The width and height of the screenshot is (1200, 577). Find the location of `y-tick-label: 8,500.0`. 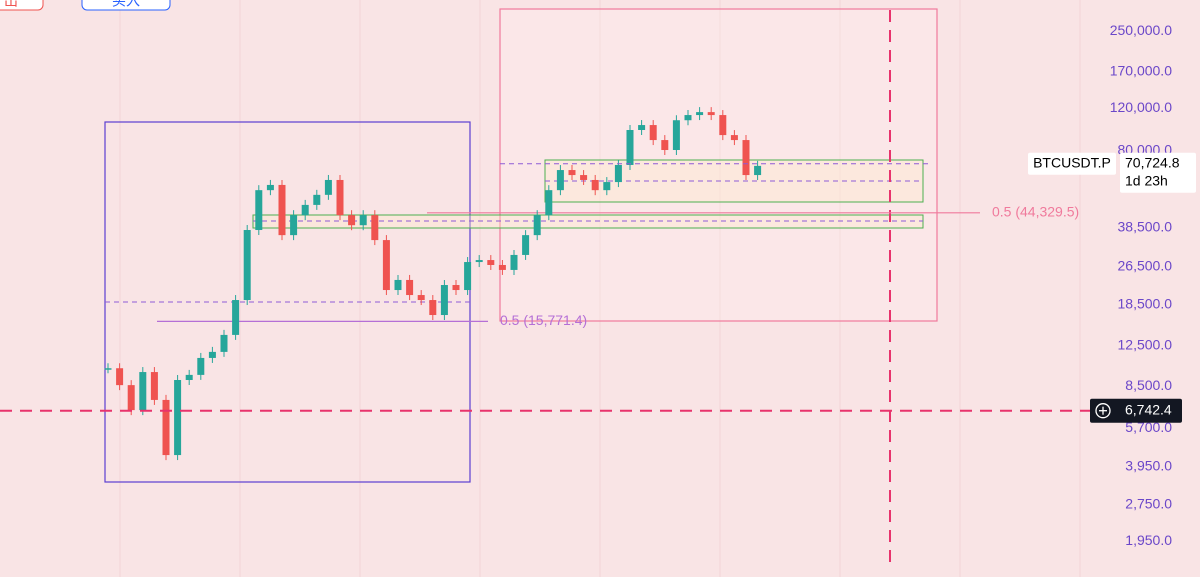

y-tick-label: 8,500.0 is located at coordinates (1148, 385).